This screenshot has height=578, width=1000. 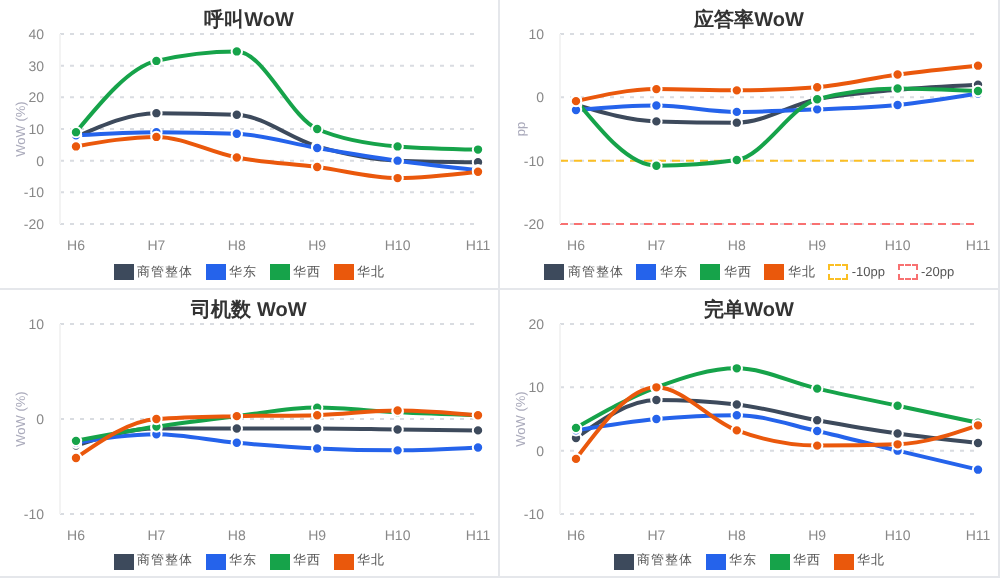 I want to click on chart-title: 完单WoW, so click(x=749, y=310).